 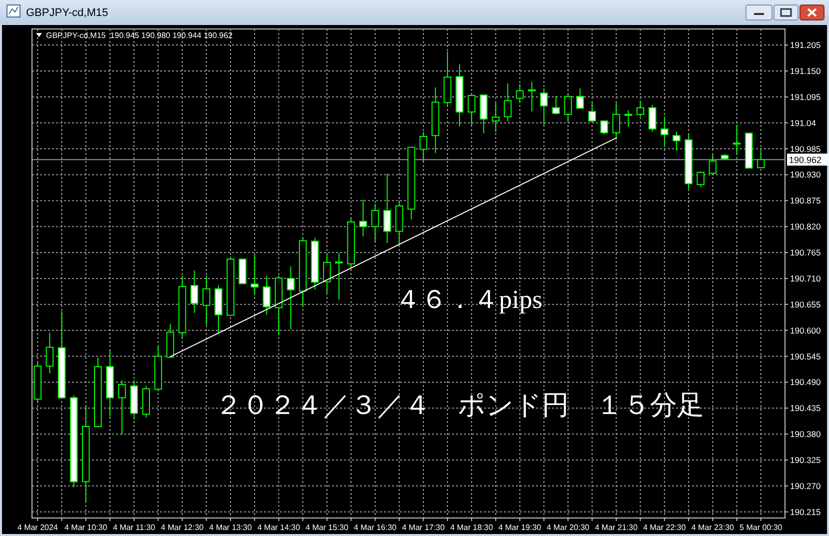 What do you see at coordinates (803, 123) in the screenshot?
I see `y-tick-label: 191.04` at bounding box center [803, 123].